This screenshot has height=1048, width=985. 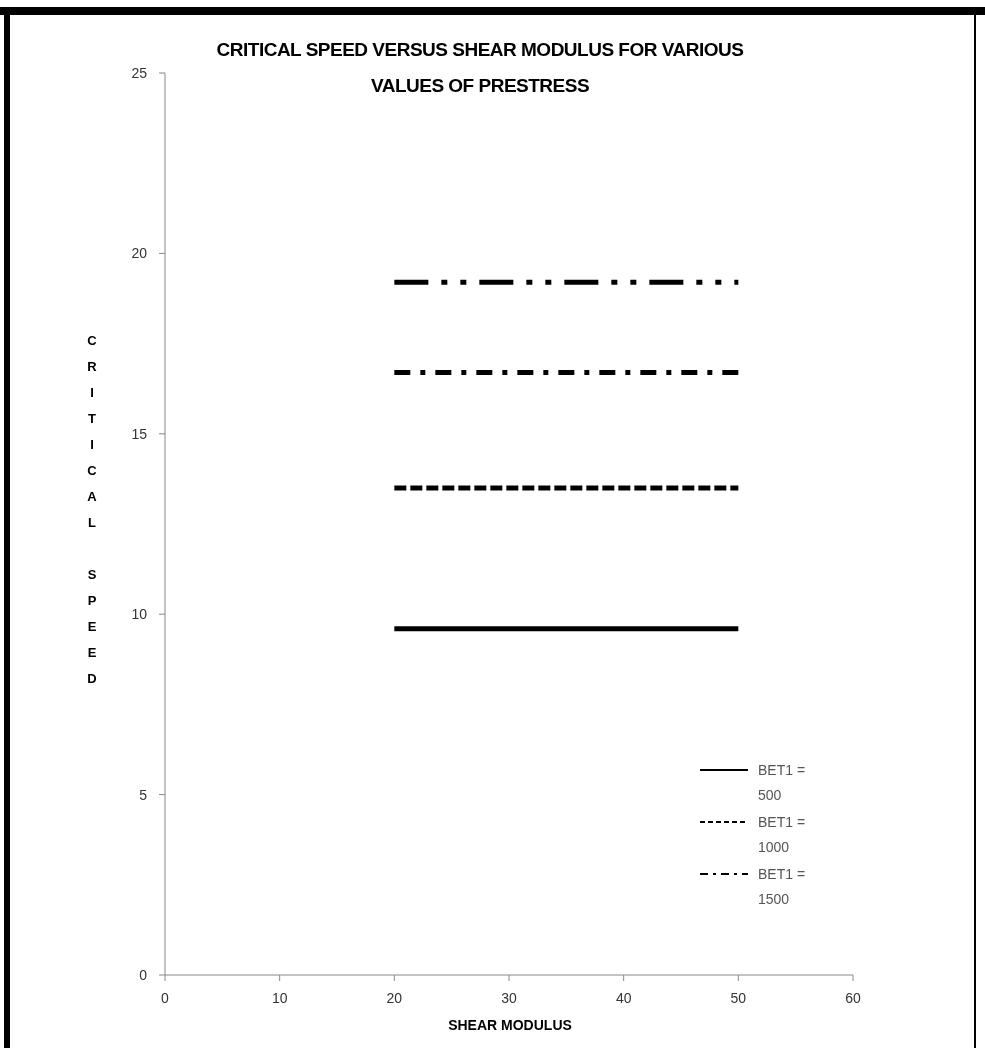 I want to click on legend-label: BET1 = 500, so click(x=782, y=782).